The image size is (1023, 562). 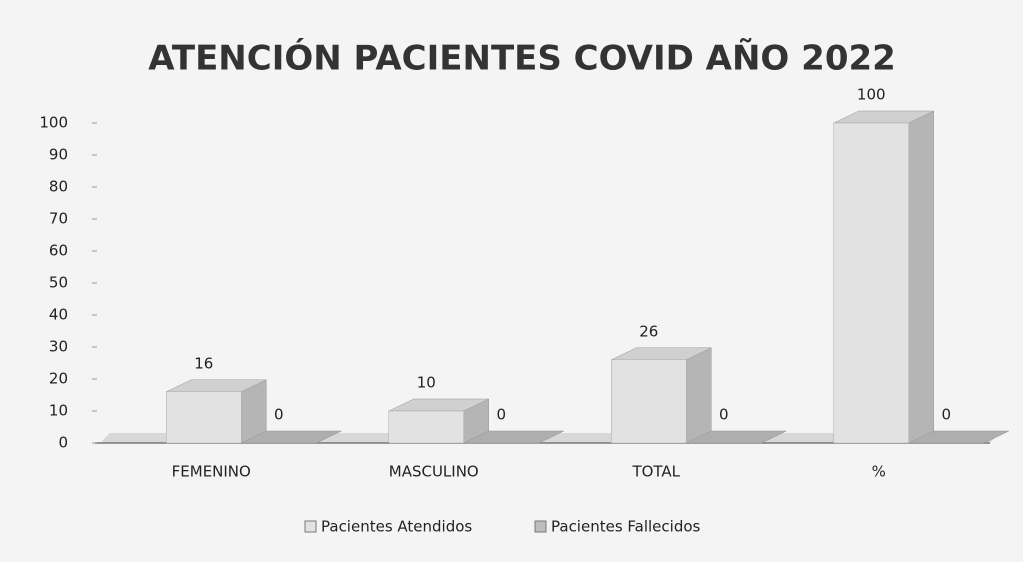 What do you see at coordinates (53, 123) in the screenshot?
I see `y-tick-label: 100` at bounding box center [53, 123].